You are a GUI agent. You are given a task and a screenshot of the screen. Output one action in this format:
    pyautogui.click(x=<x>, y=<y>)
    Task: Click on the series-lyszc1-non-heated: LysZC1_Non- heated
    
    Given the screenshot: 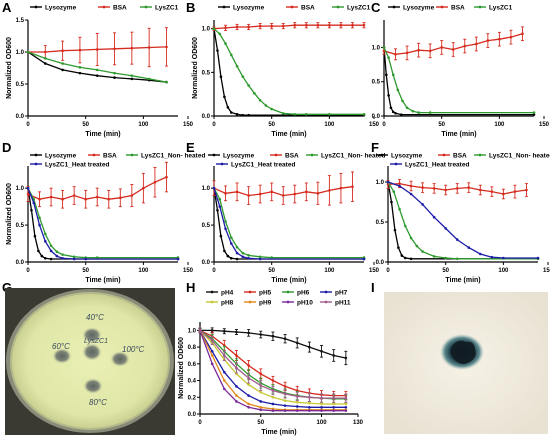 What is the action you would take?
    pyautogui.click(x=115, y=205)
    